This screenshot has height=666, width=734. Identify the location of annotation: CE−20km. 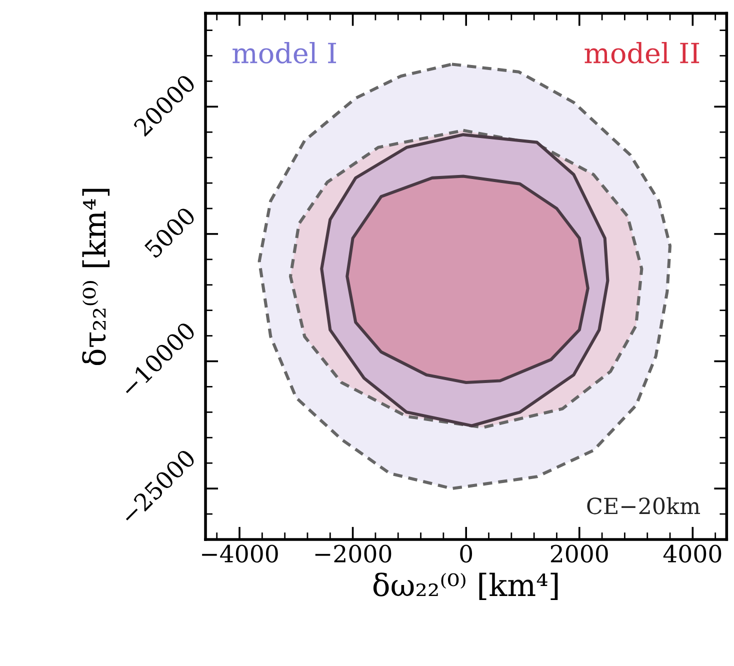
(643, 505).